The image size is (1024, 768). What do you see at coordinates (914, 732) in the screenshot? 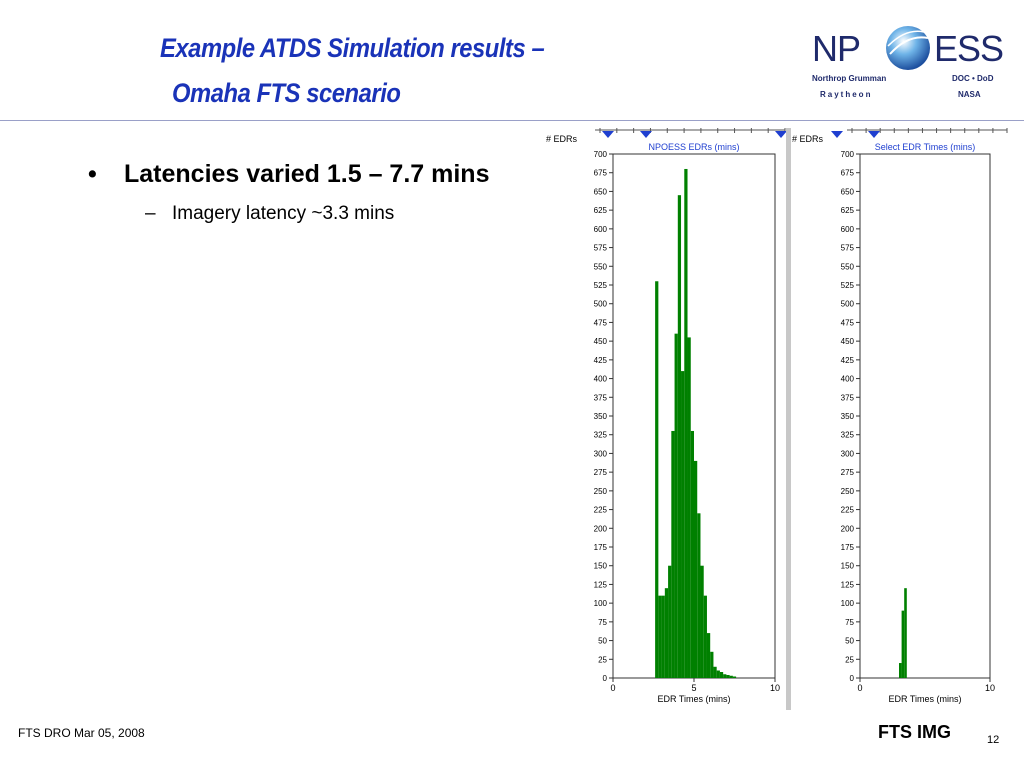
I see `footer-label: FTS IMG` at bounding box center [914, 732].